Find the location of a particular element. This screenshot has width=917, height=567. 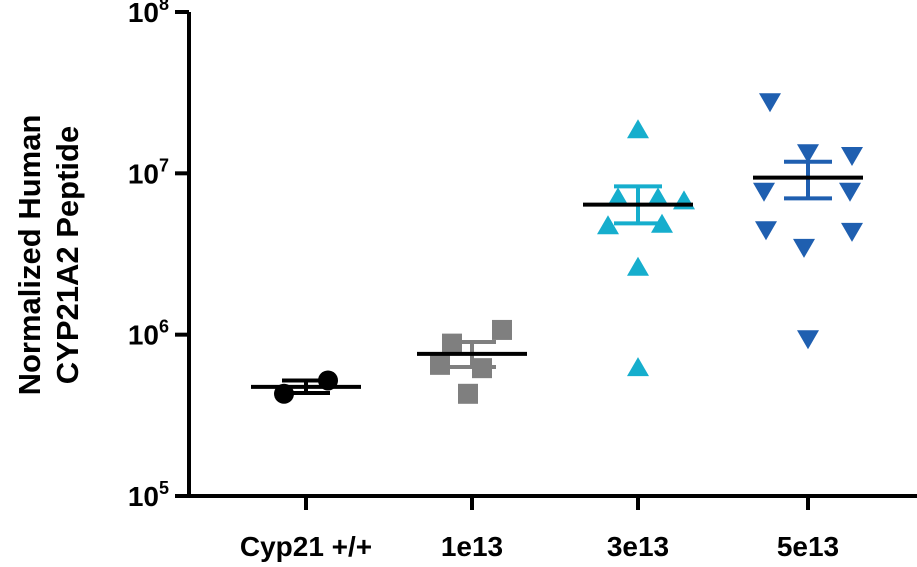

y-tick-label: 10⁵ is located at coordinates (148, 495).